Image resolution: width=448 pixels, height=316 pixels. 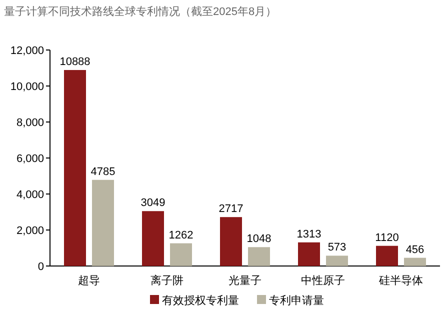 I want to click on y-tick-label: 12,000, so click(x=27, y=51).